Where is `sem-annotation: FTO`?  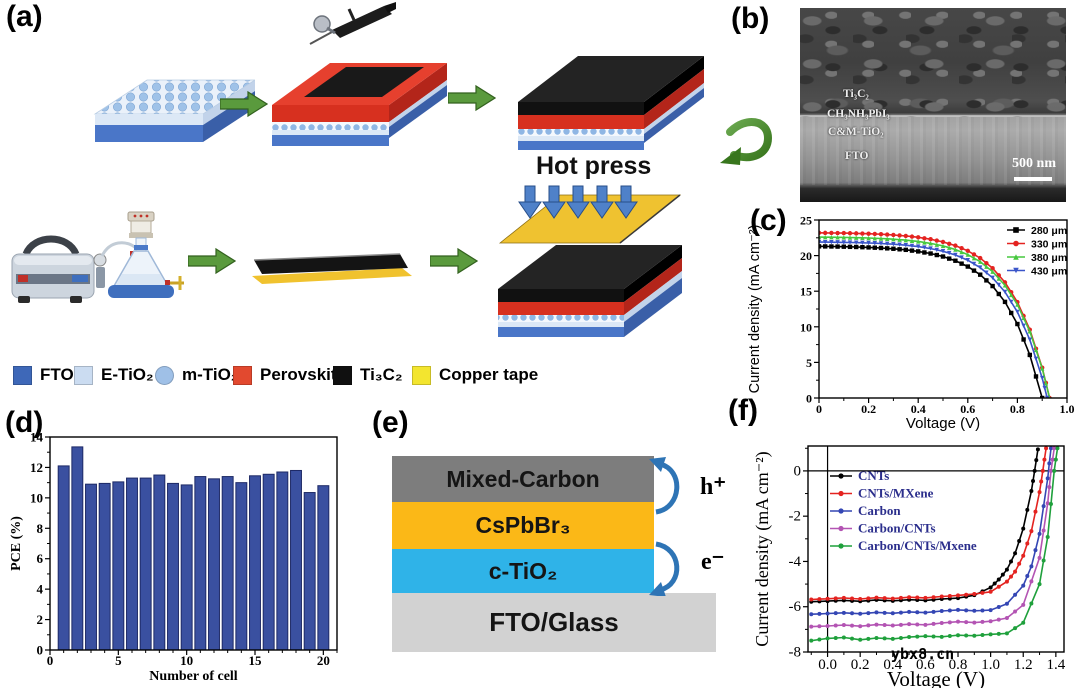 sem-annotation: FTO is located at coordinates (857, 156).